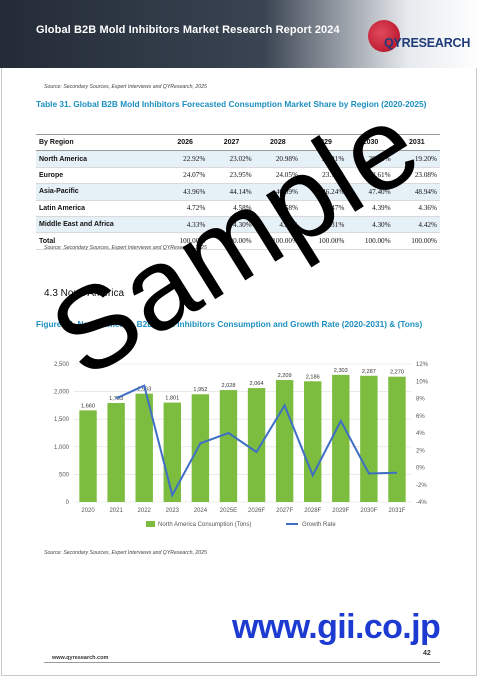 Image resolution: width=480 pixels, height=679 pixels. I want to click on bar-data-label: 2,209, so click(285, 376).